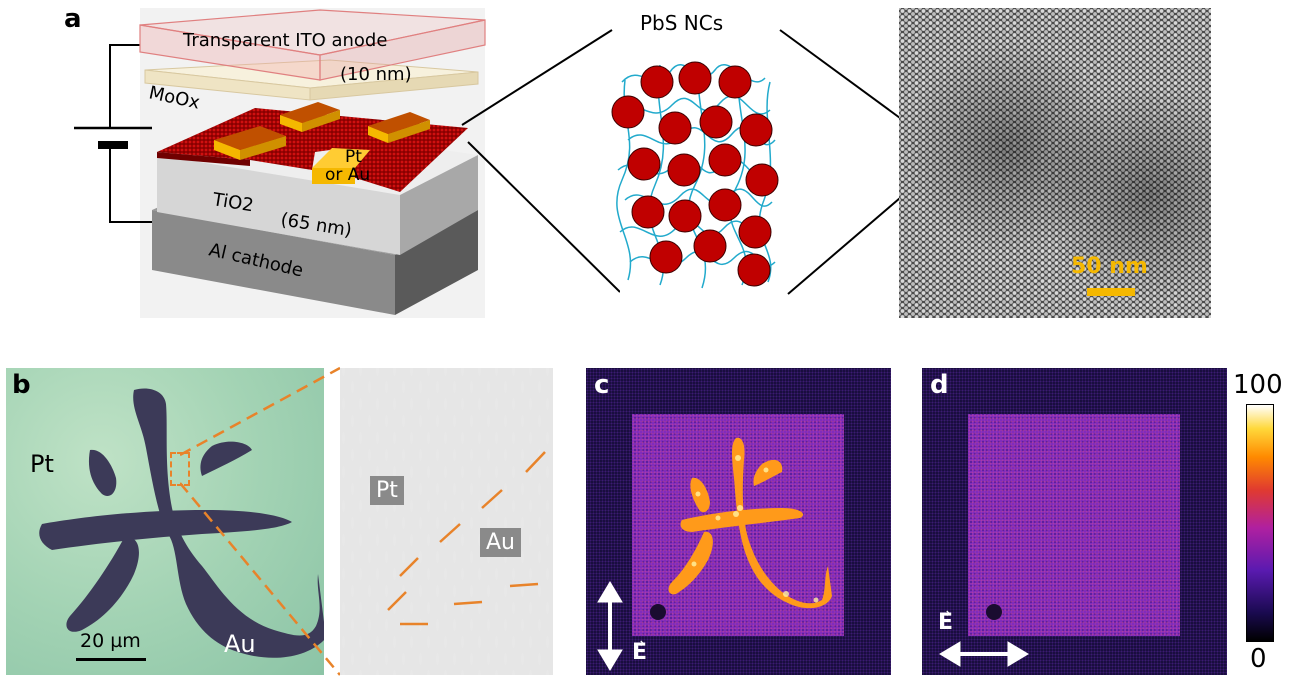  What do you see at coordinates (939, 385) in the screenshot?
I see `panel-d-label: d` at bounding box center [939, 385].